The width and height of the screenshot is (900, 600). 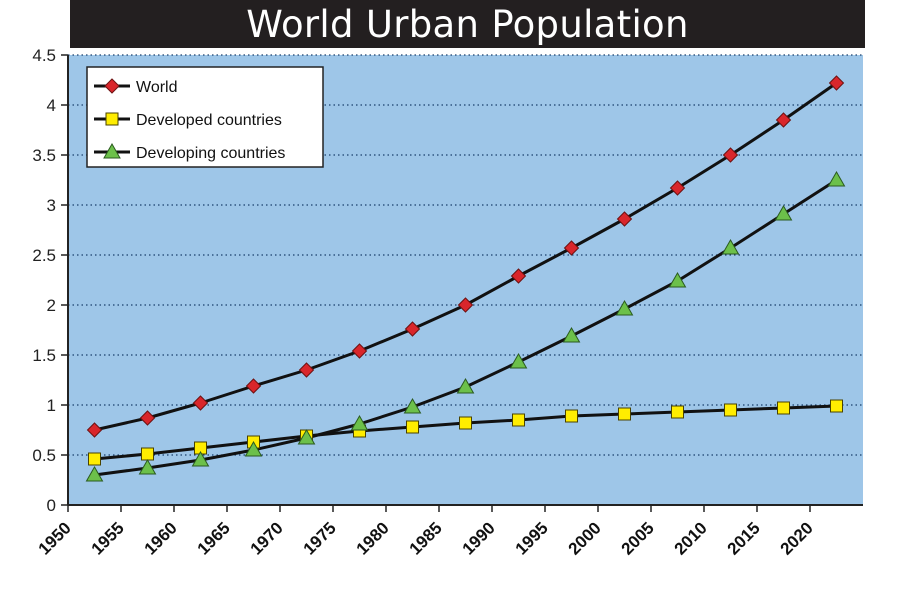 I want to click on chart-title-bar: World Urban Population, so click(x=467, y=24).